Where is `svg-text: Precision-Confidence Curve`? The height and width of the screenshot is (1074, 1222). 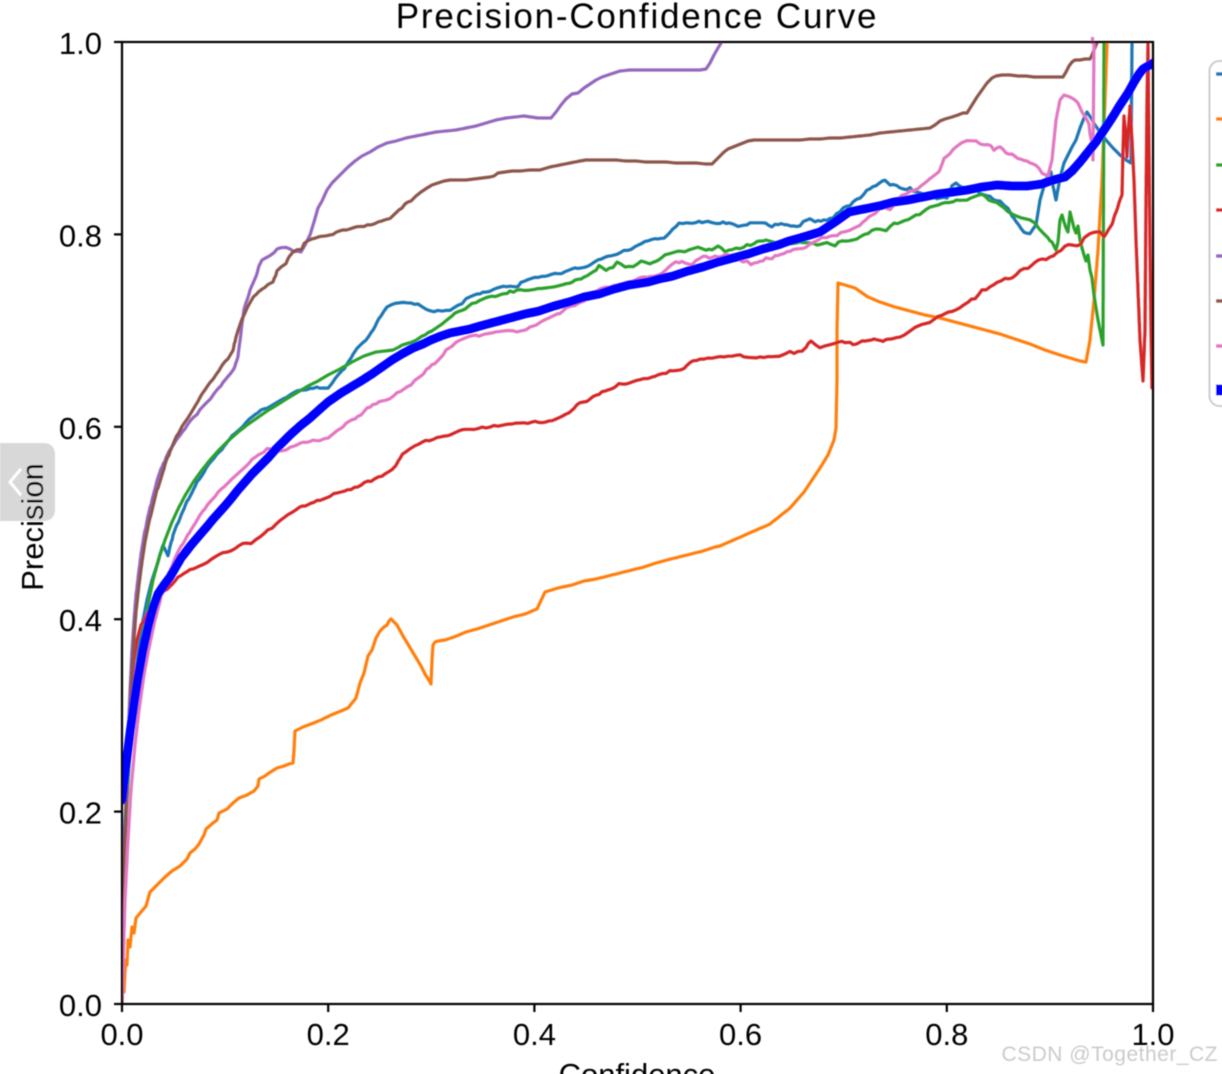 svg-text: Precision-Confidence Curve is located at coordinates (637, 18).